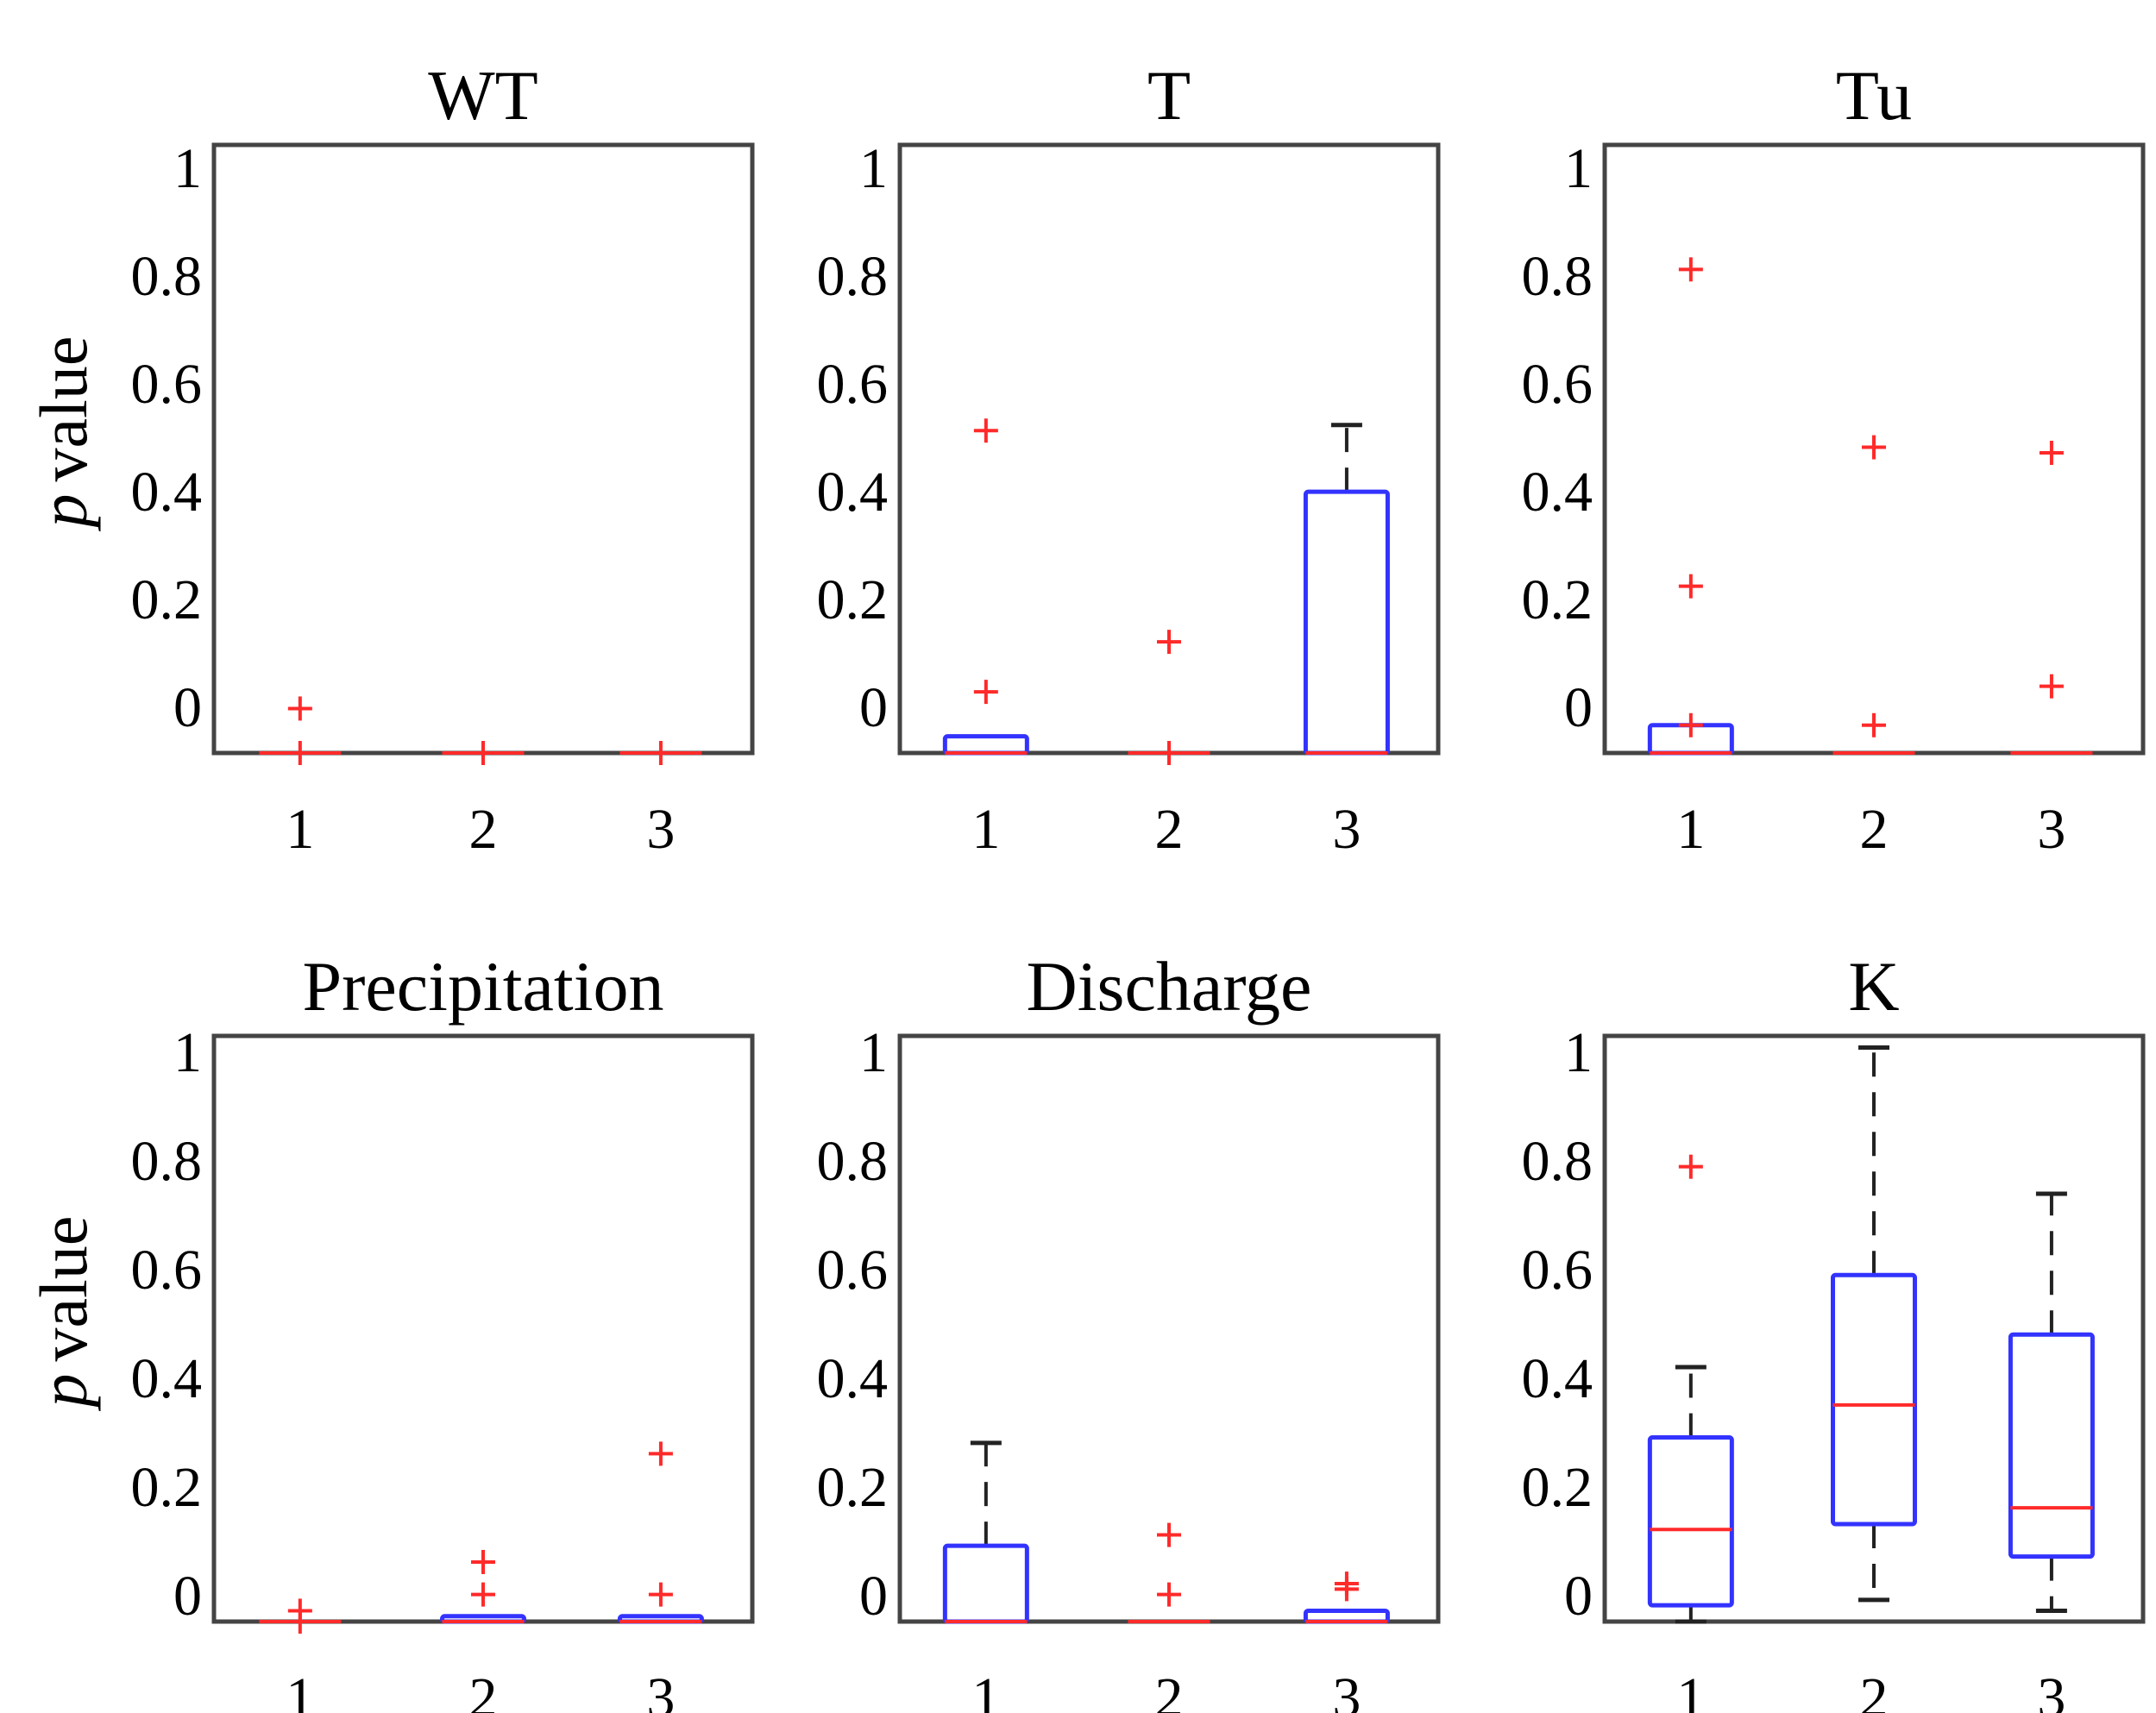  I want to click on panel-t: T 1 0.8 0.6 0.4 0.2 0 1 2 3, so click(1129, 458).